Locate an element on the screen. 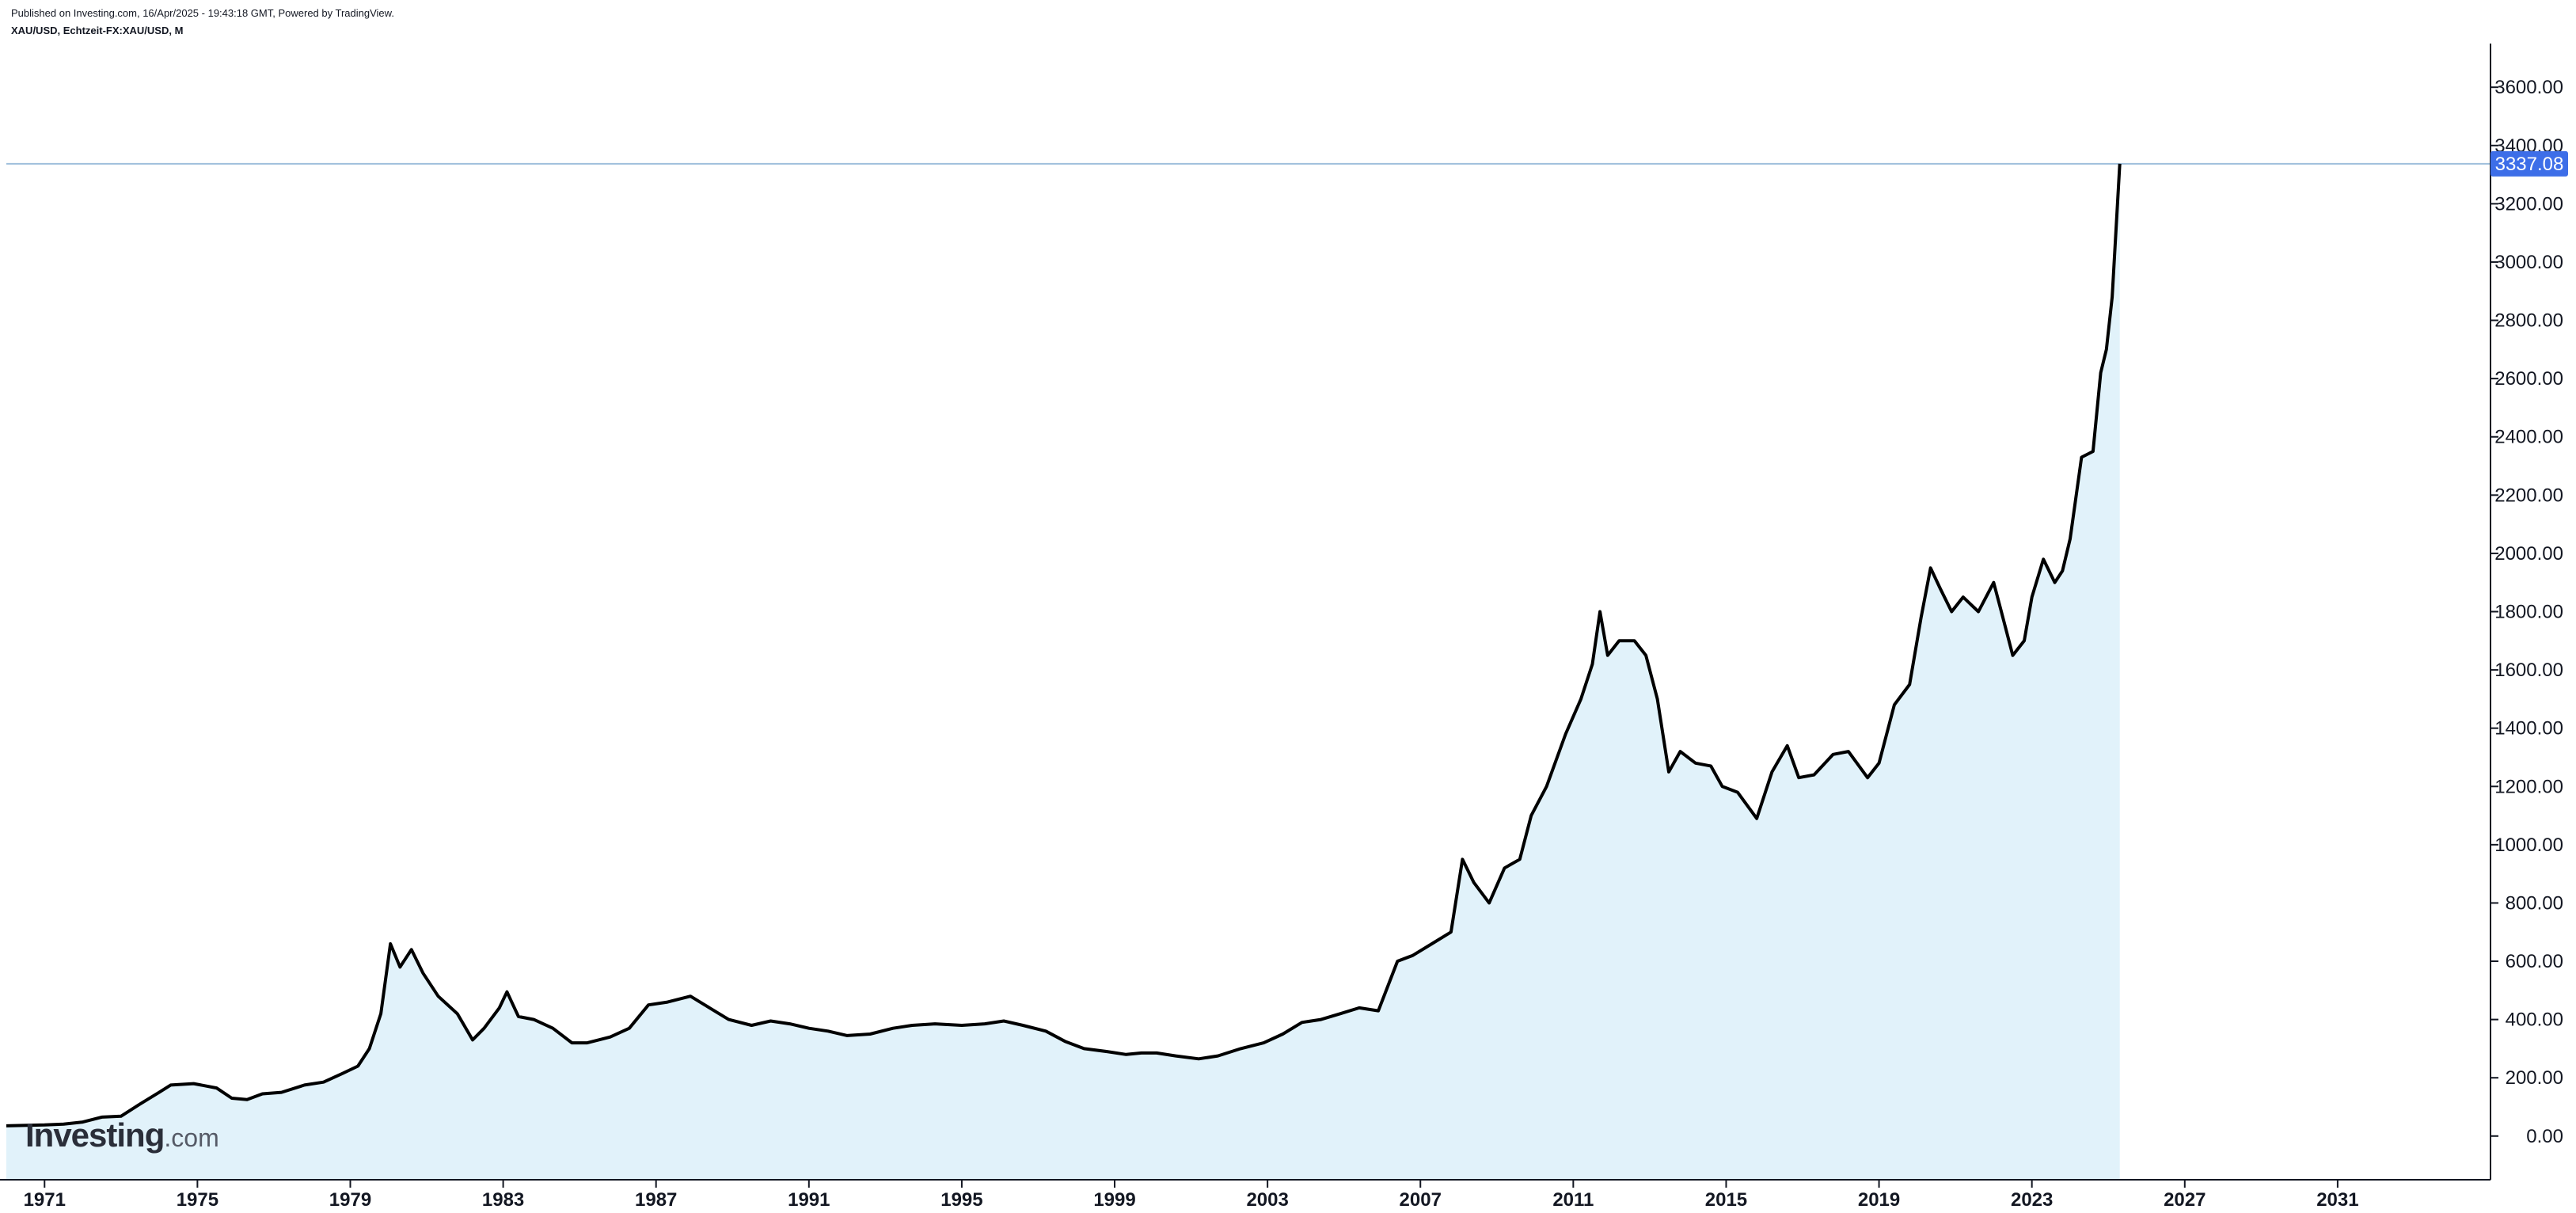 The height and width of the screenshot is (1213, 2576). y-tick-label: 2400.00 is located at coordinates (2529, 437).